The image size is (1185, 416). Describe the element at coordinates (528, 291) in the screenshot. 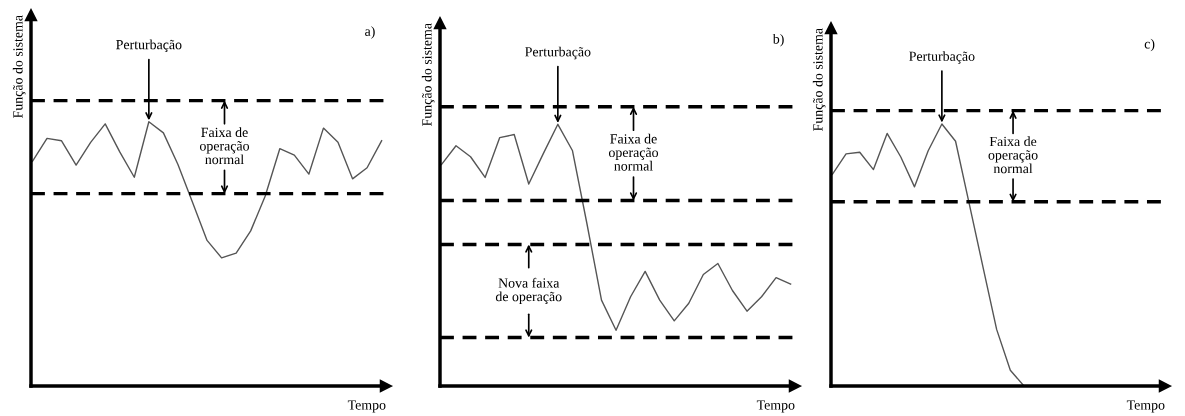

I see `annotation: Nova faixa de operação` at that location.